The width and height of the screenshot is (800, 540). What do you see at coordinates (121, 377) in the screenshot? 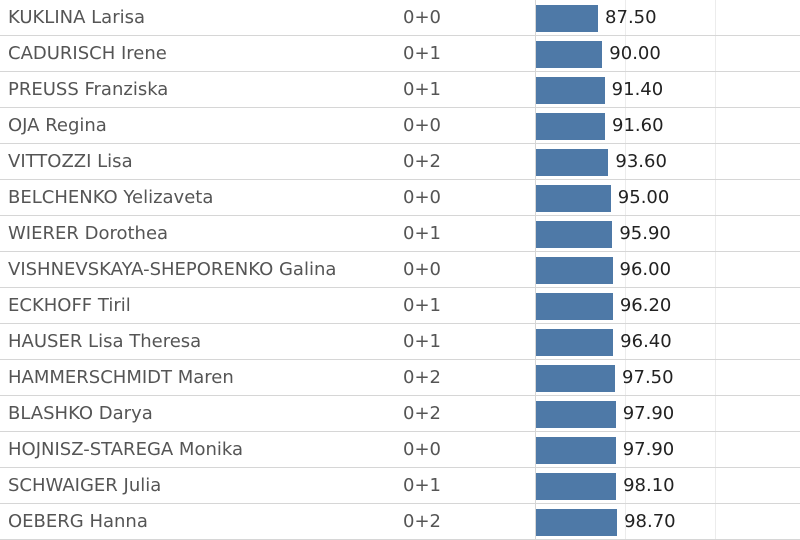
I see `athlete-name: HAMMERSCHMIDT Maren` at bounding box center [121, 377].